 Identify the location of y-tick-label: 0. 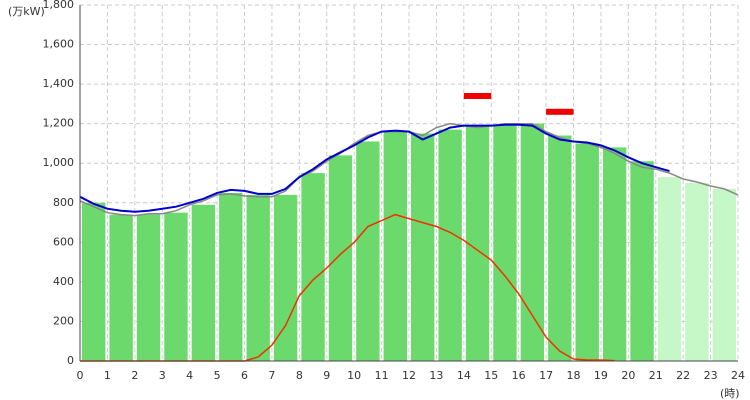
(70, 360).